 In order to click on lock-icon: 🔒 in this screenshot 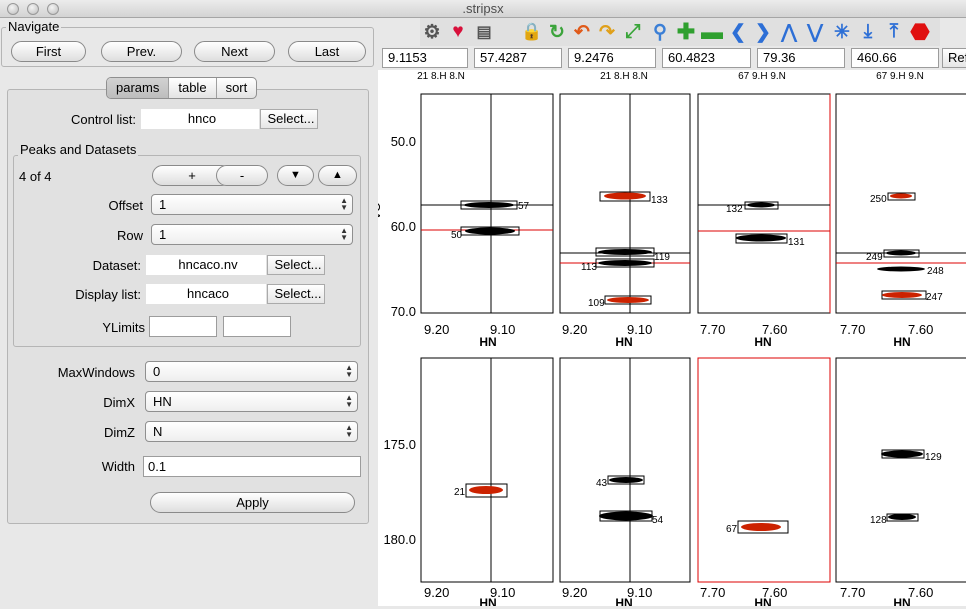, I will do `click(532, 31)`.